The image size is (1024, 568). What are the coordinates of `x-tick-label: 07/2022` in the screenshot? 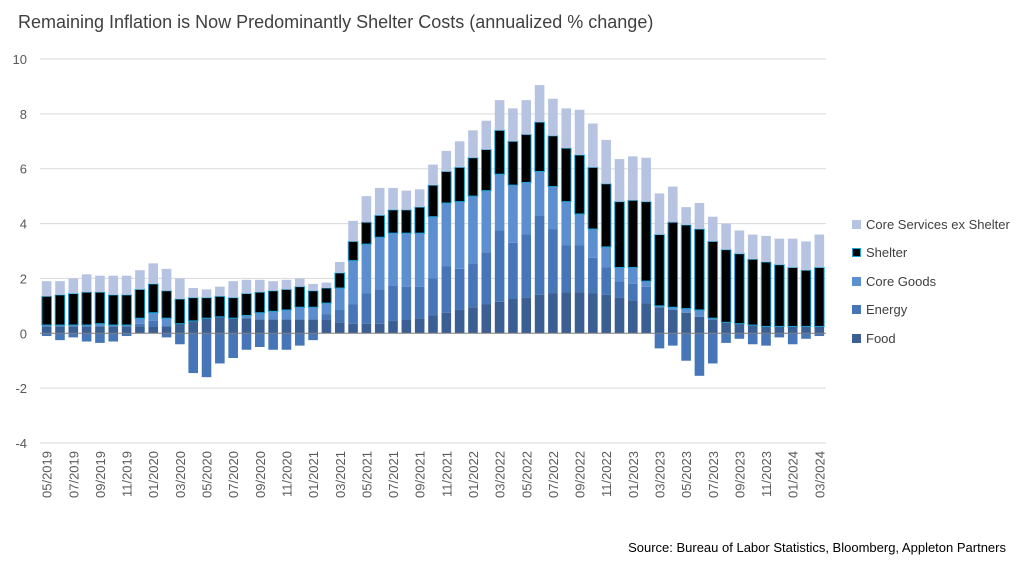 It's located at (553, 474).